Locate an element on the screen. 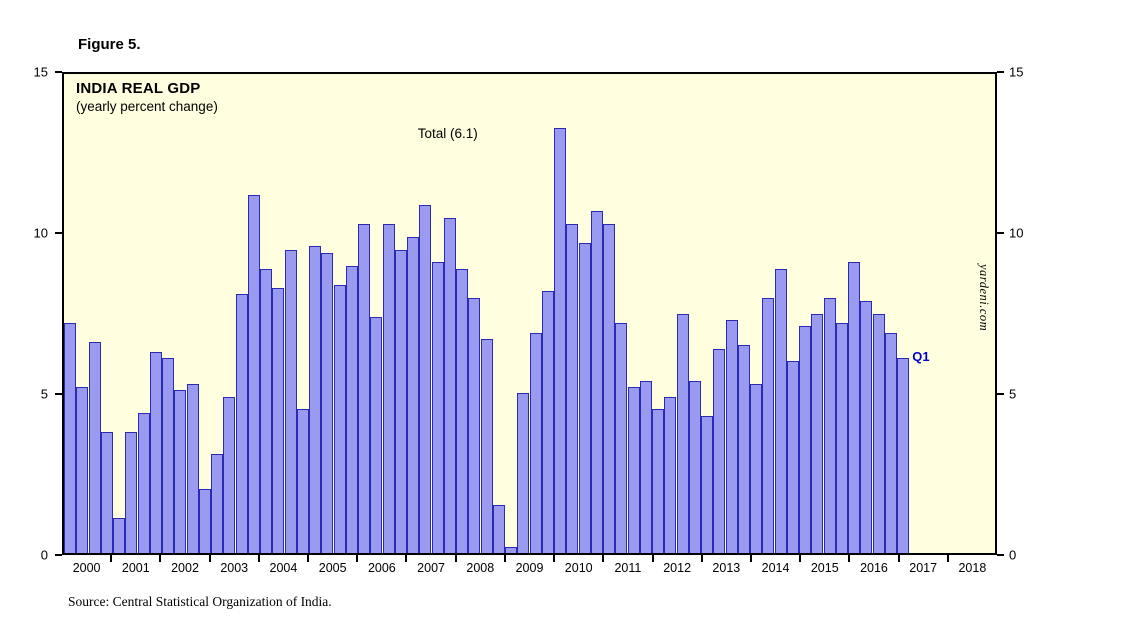 The height and width of the screenshot is (627, 1138). x-axis-year-label: 2002 is located at coordinates (185, 568).